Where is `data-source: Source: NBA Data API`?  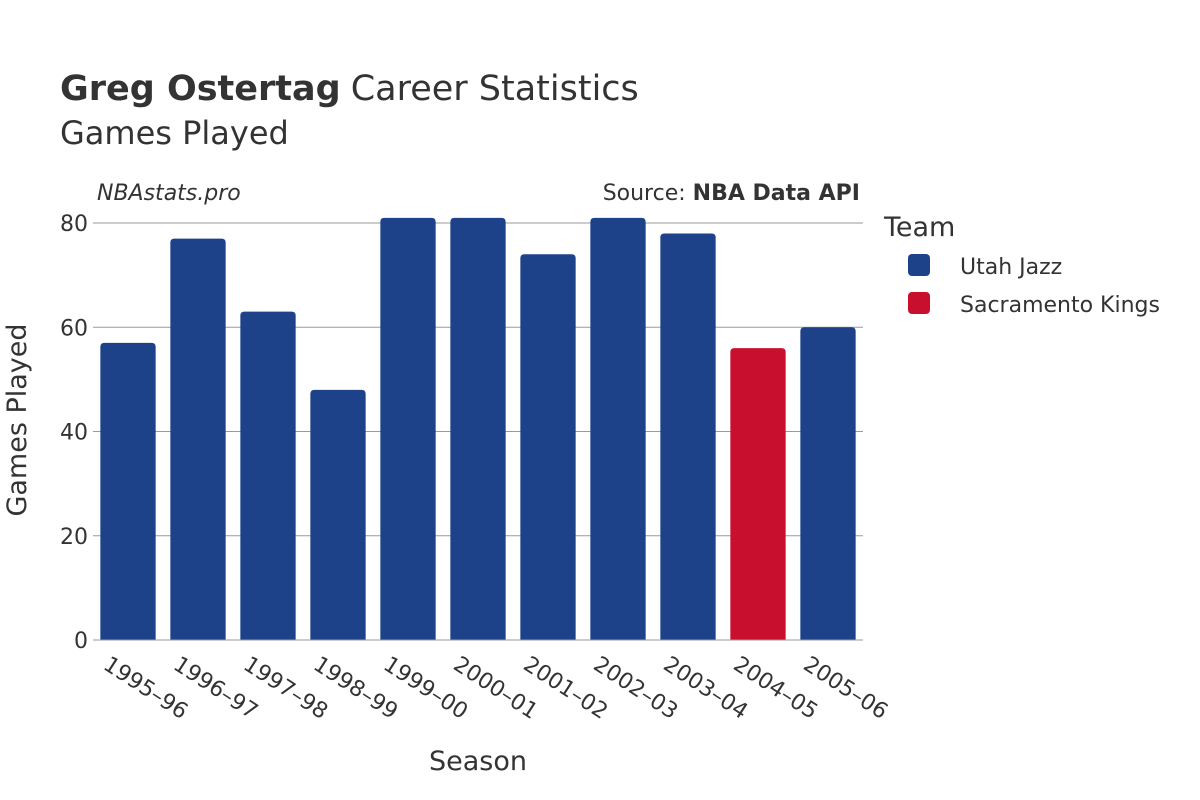
data-source: Source: NBA Data API is located at coordinates (731, 193).